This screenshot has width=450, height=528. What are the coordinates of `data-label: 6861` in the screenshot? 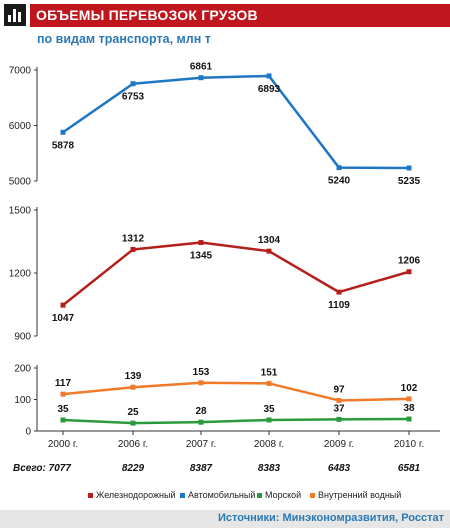 It's located at (201, 67).